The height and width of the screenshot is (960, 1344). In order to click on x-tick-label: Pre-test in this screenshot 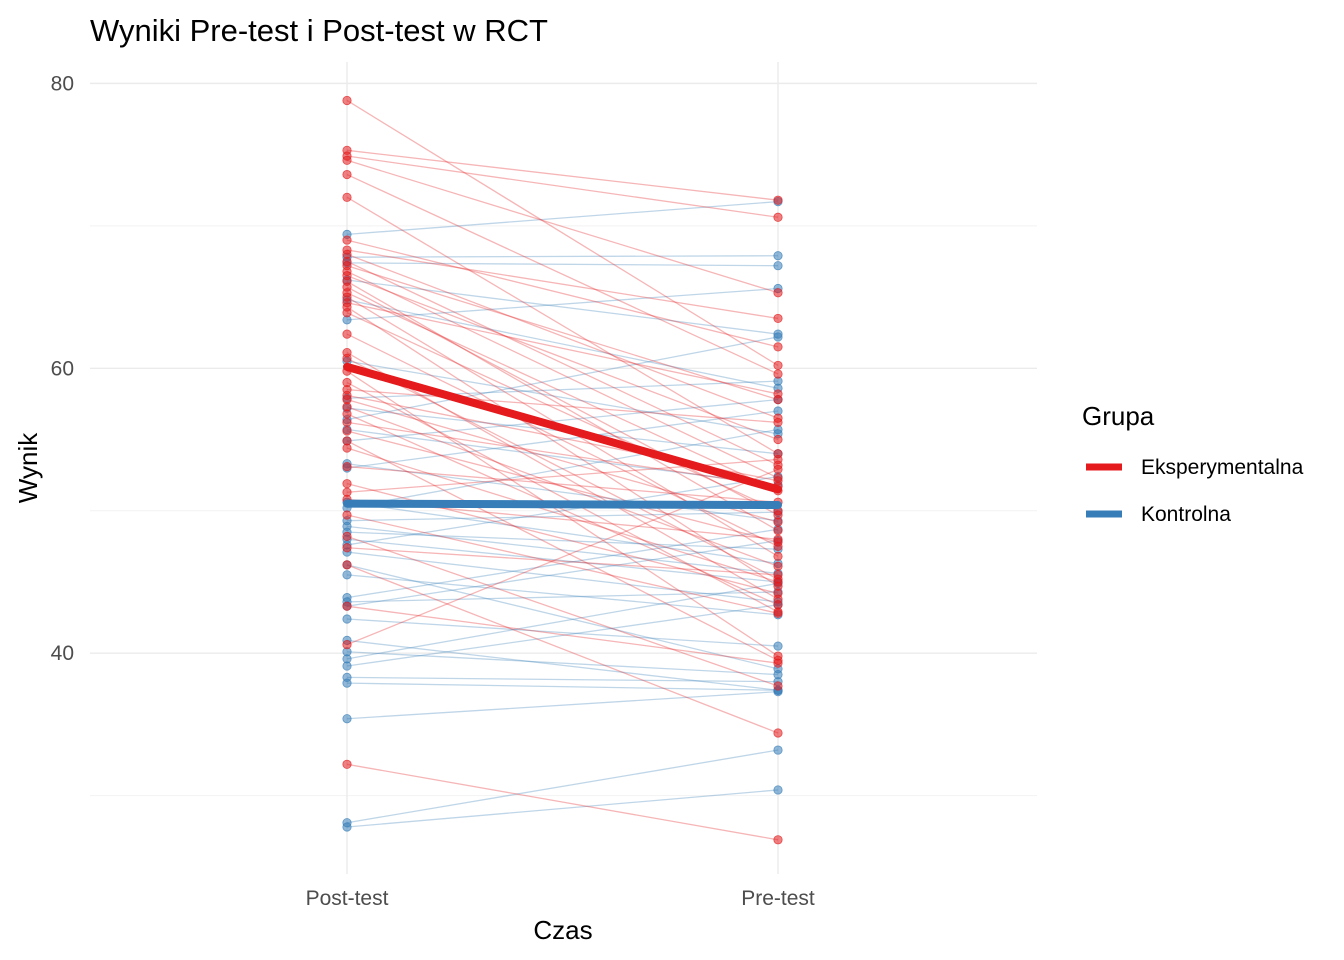, I will do `click(778, 898)`.